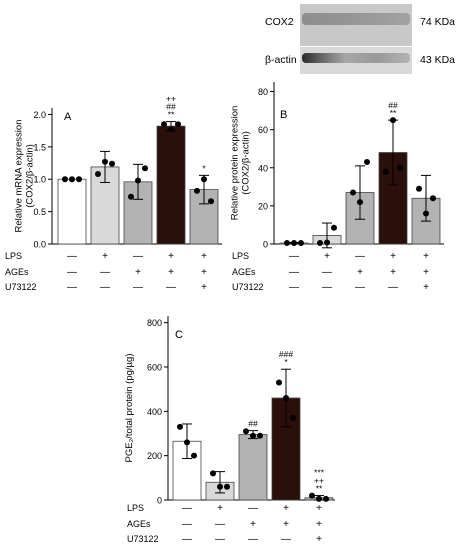 The image size is (461, 550). I want to click on panel-b-significance-mark: ##, so click(393, 105).